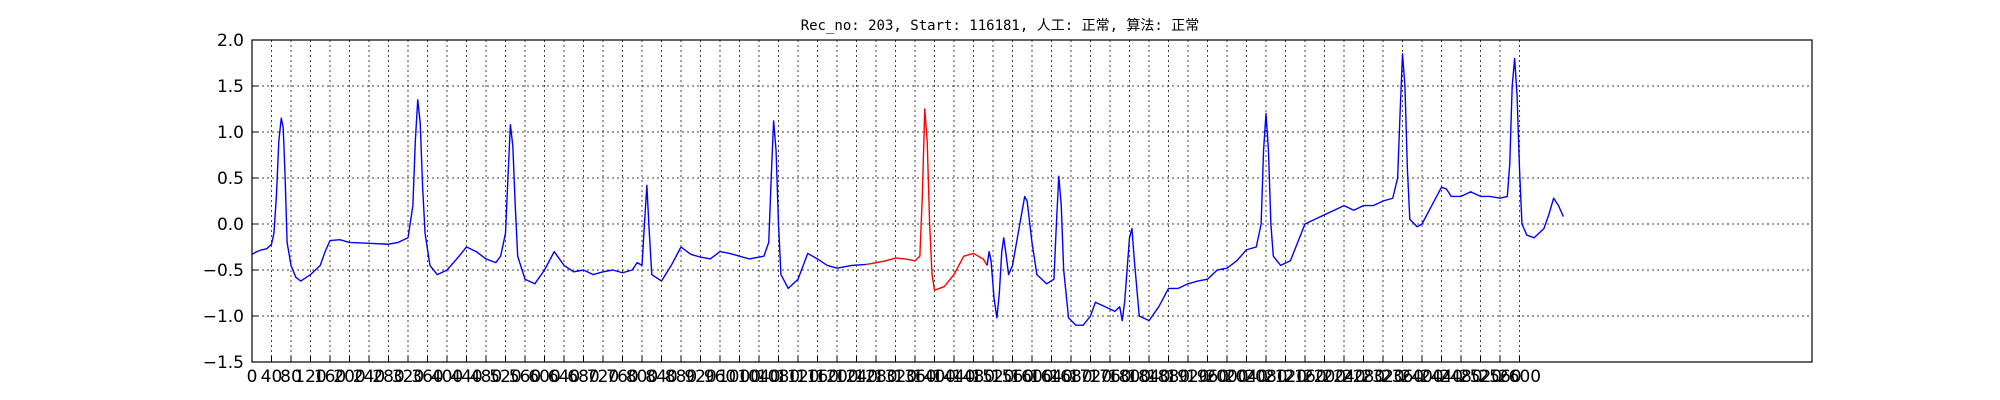 The width and height of the screenshot is (2000, 400). What do you see at coordinates (1304, 377) in the screenshot?
I see `x-tick-label: 2160` at bounding box center [1304, 377].